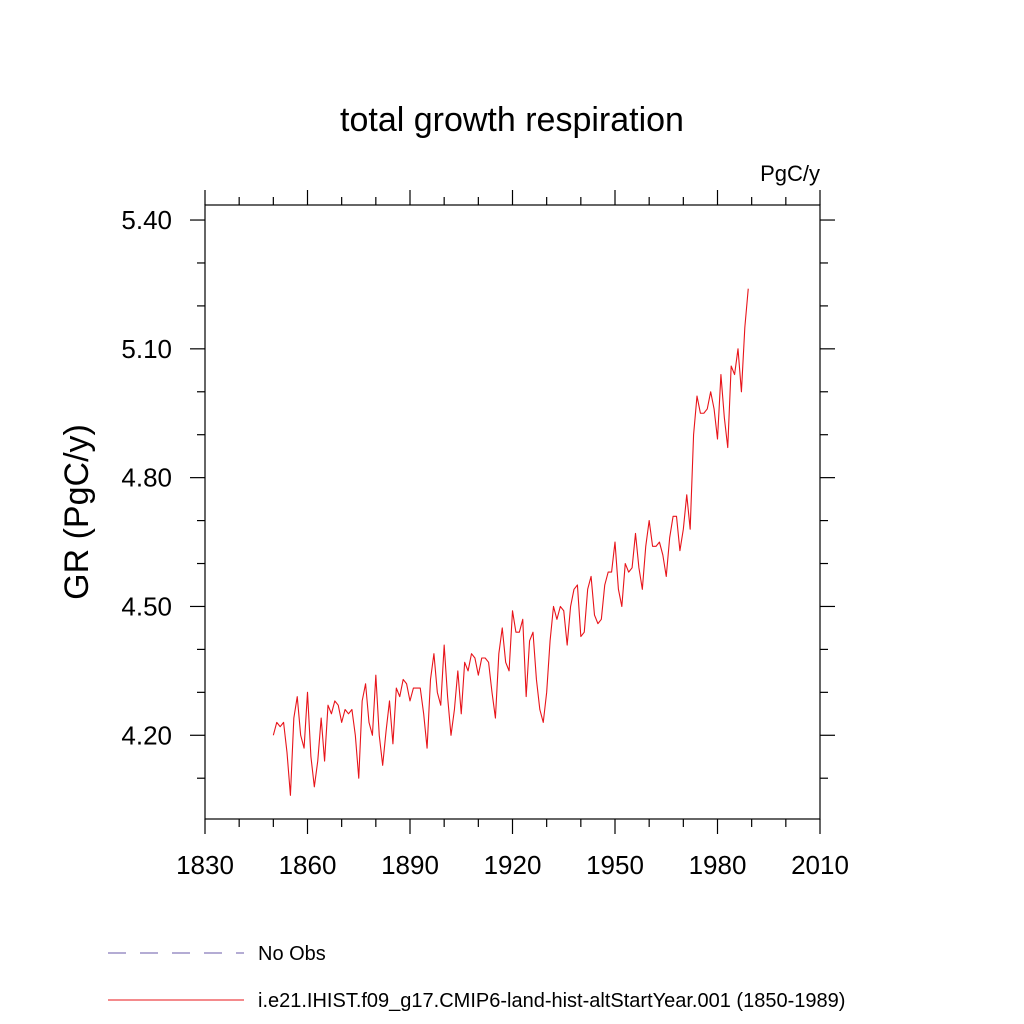 This screenshot has height=1024, width=1024. I want to click on y-axis-label: GR (PgC/y), so click(77, 512).